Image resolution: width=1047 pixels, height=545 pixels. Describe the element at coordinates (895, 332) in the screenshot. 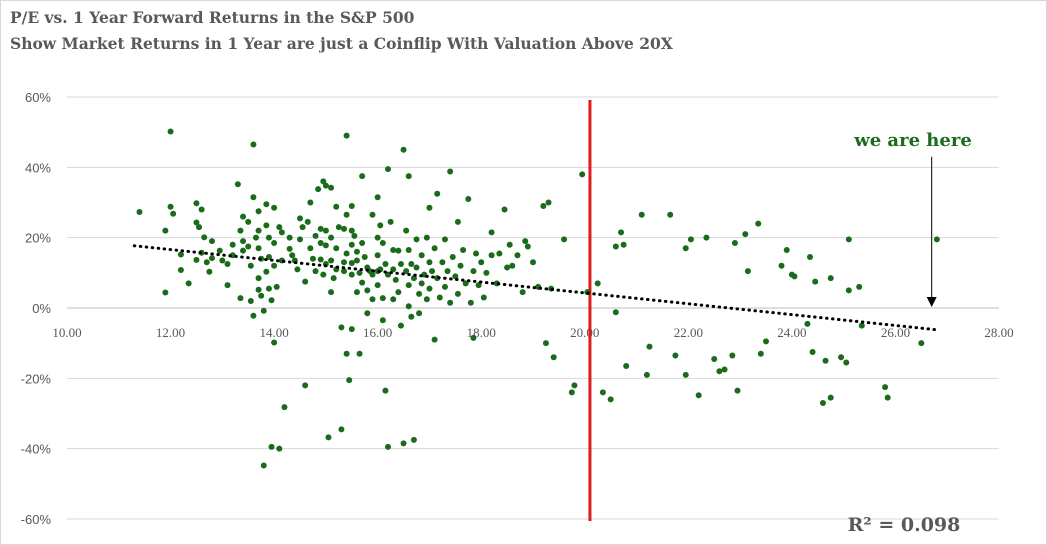

I see `x-tick-label: 26.00` at that location.